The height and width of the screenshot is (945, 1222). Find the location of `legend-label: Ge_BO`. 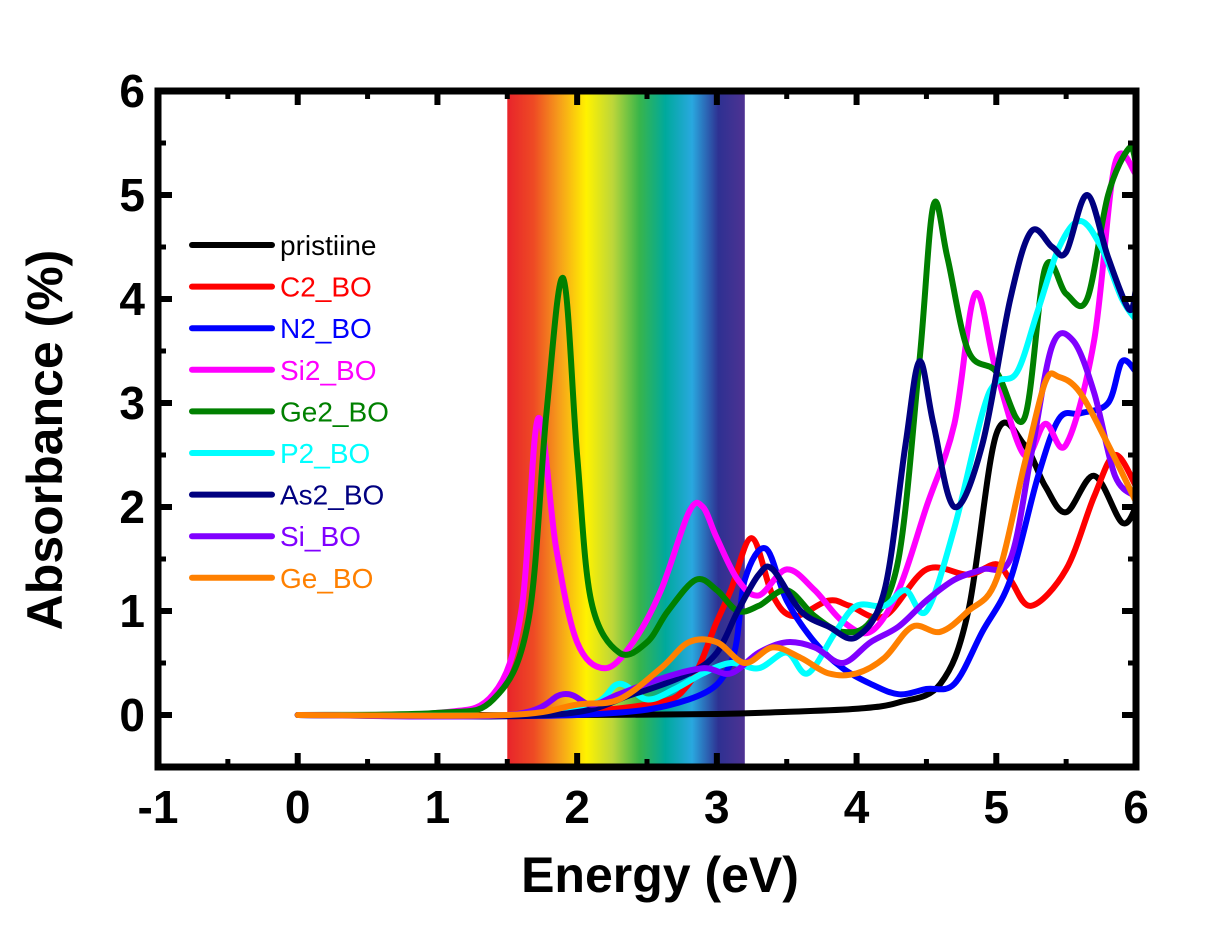

legend-label: Ge_BO is located at coordinates (326, 578).